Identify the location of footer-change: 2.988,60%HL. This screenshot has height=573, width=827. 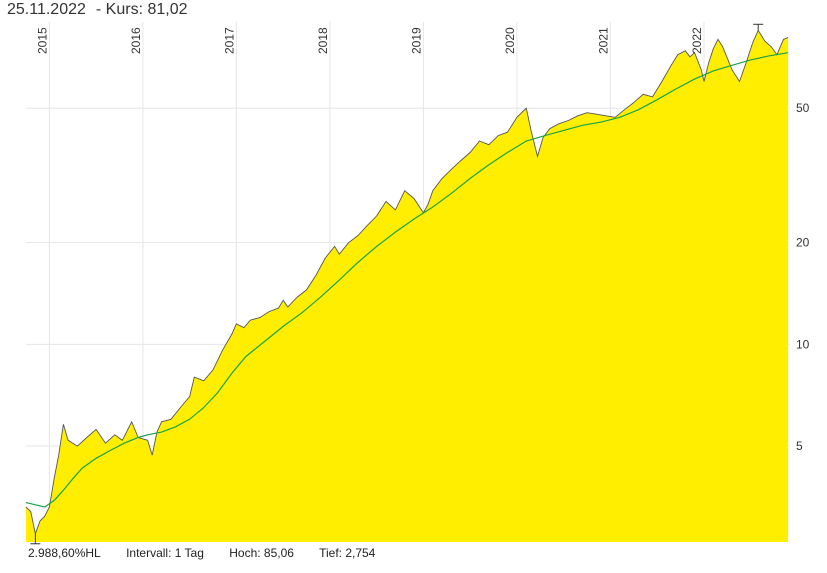
(64, 553).